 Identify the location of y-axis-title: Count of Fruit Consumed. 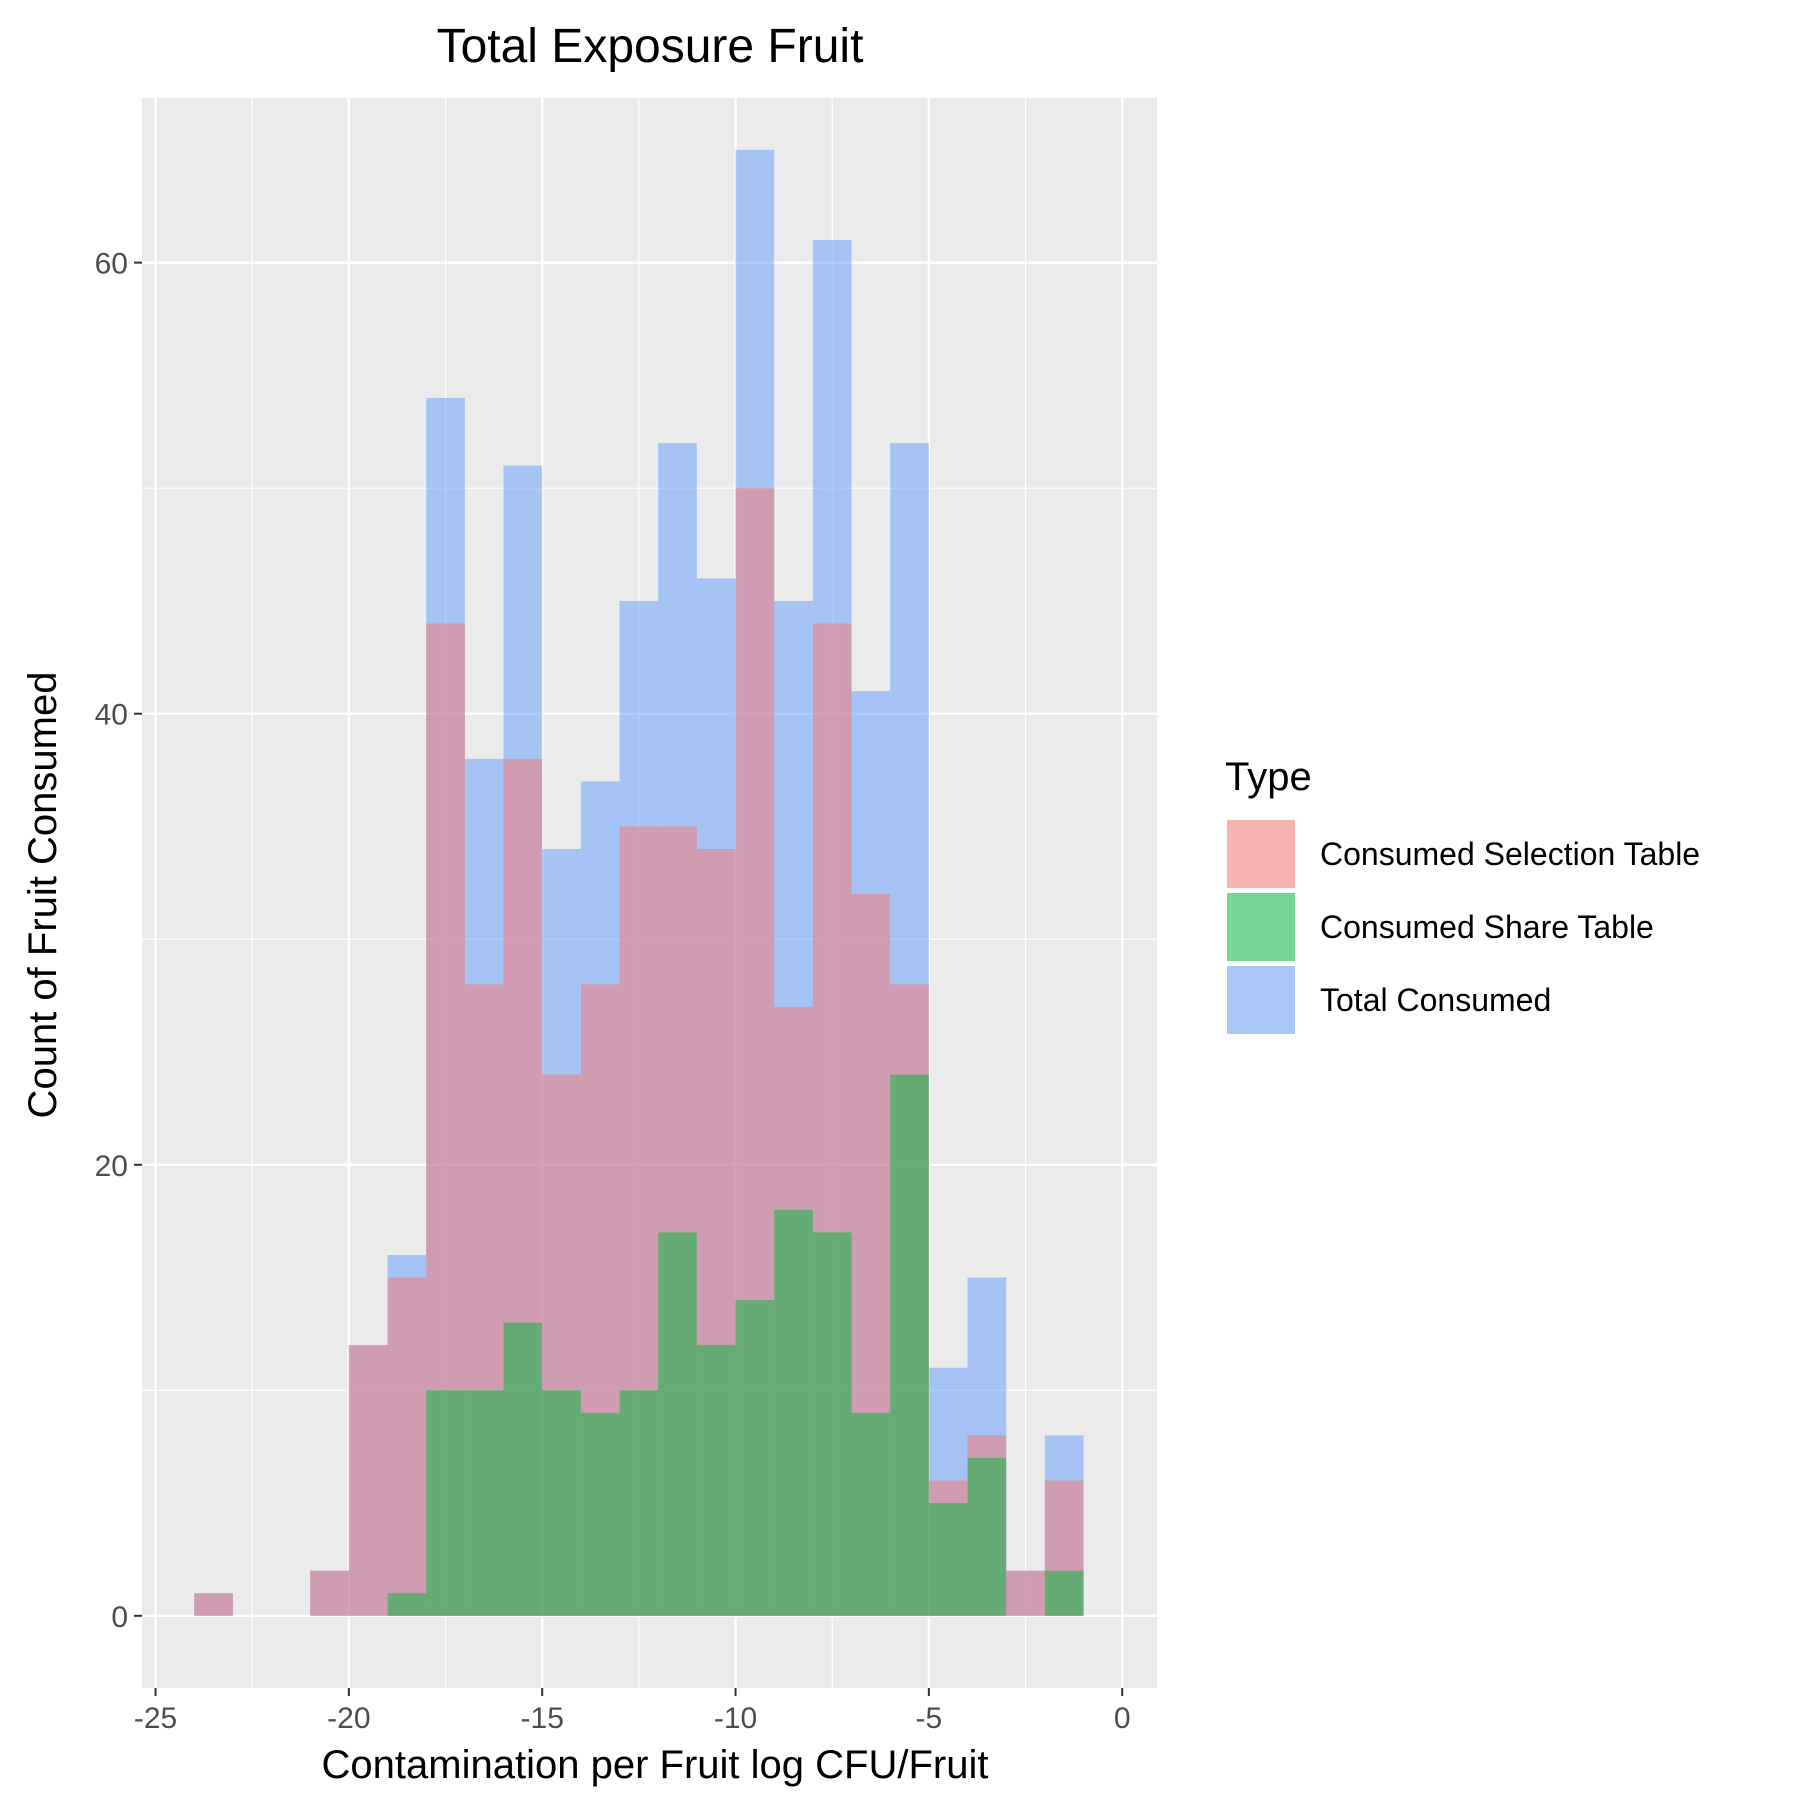
(43, 895).